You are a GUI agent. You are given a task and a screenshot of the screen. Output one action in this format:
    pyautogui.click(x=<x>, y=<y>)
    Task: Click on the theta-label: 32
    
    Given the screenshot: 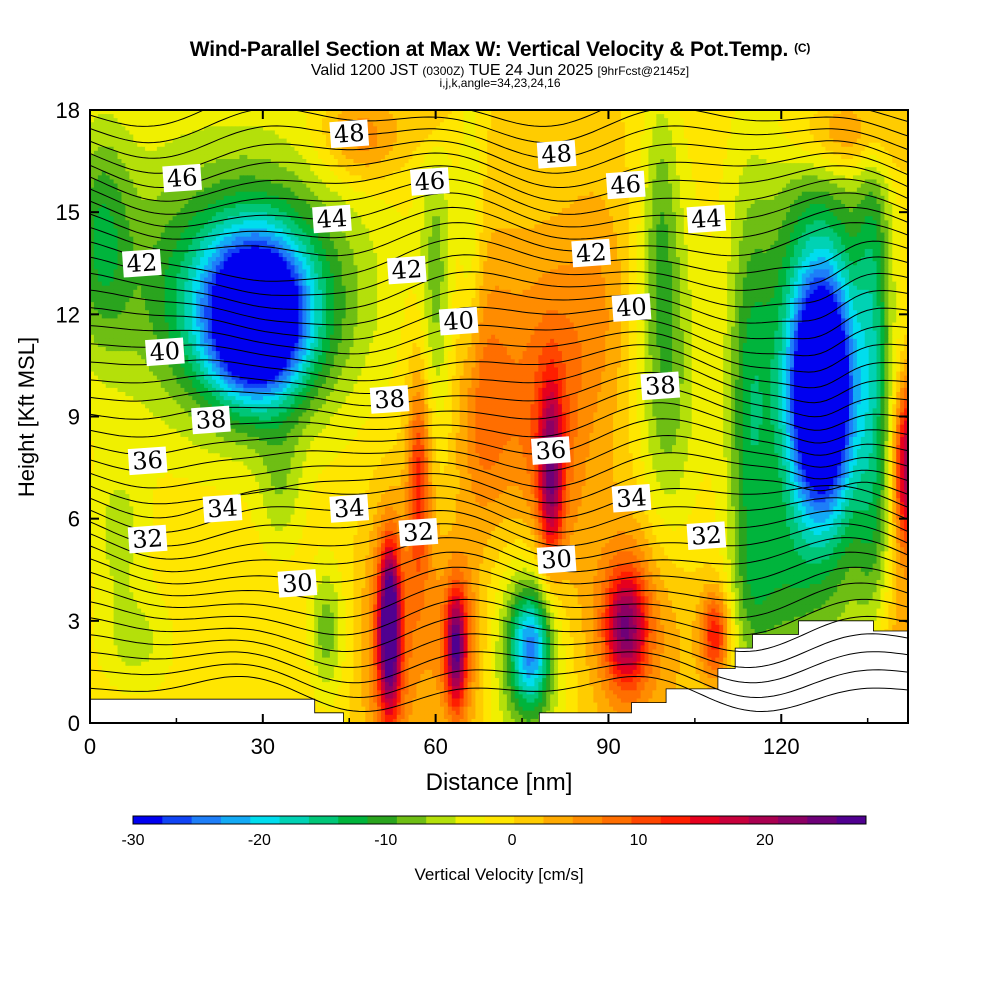 What is the action you would take?
    pyautogui.click(x=418, y=532)
    